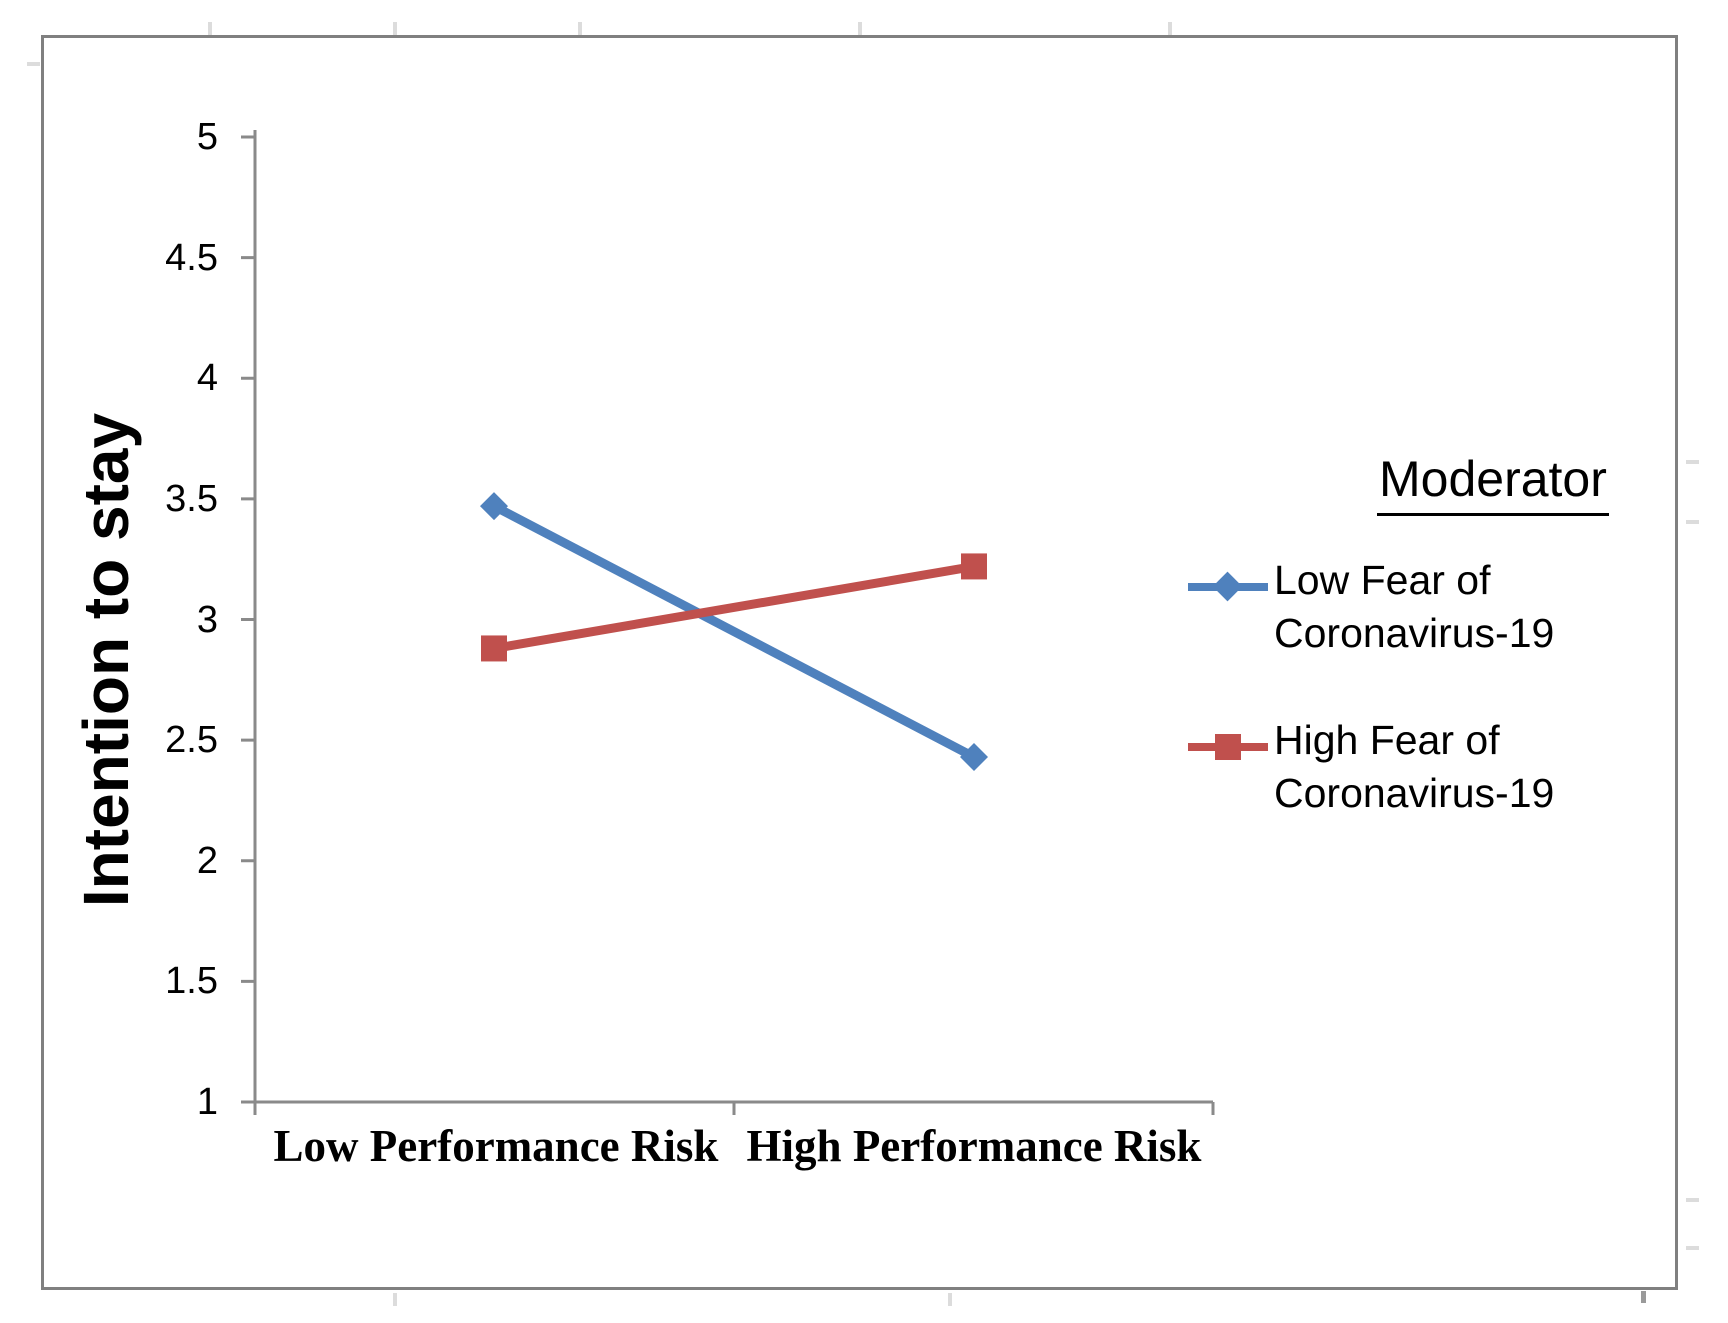 The image size is (1728, 1323). What do you see at coordinates (1227, 586) in the screenshot?
I see `legend-diamond-marker-icon` at bounding box center [1227, 586].